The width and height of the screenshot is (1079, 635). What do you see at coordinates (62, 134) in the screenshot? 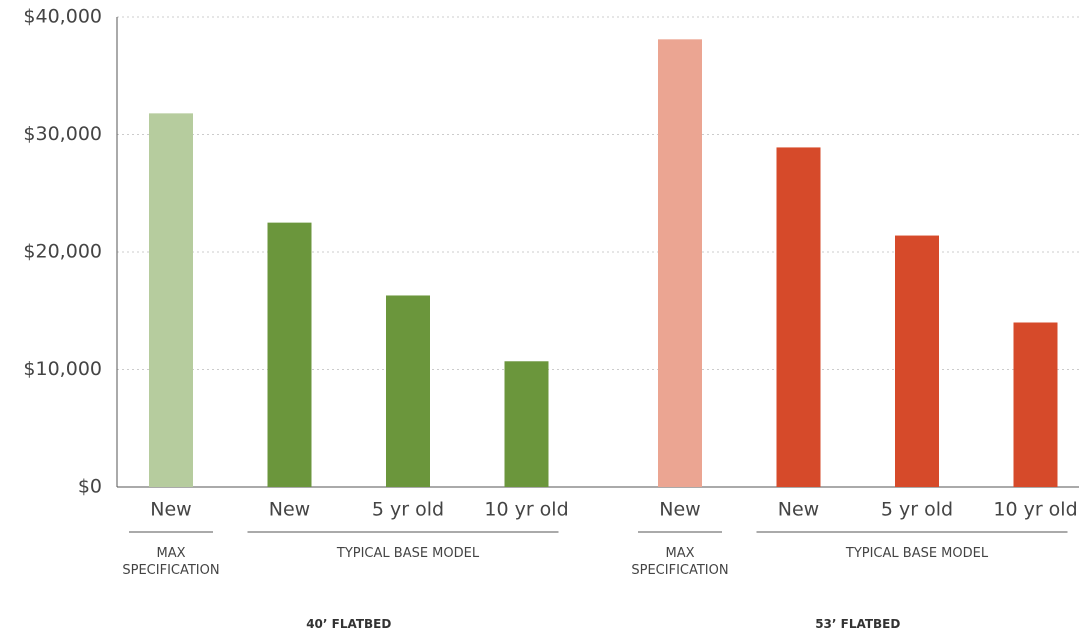
I see `y-tick-label: $30,000` at bounding box center [62, 134].